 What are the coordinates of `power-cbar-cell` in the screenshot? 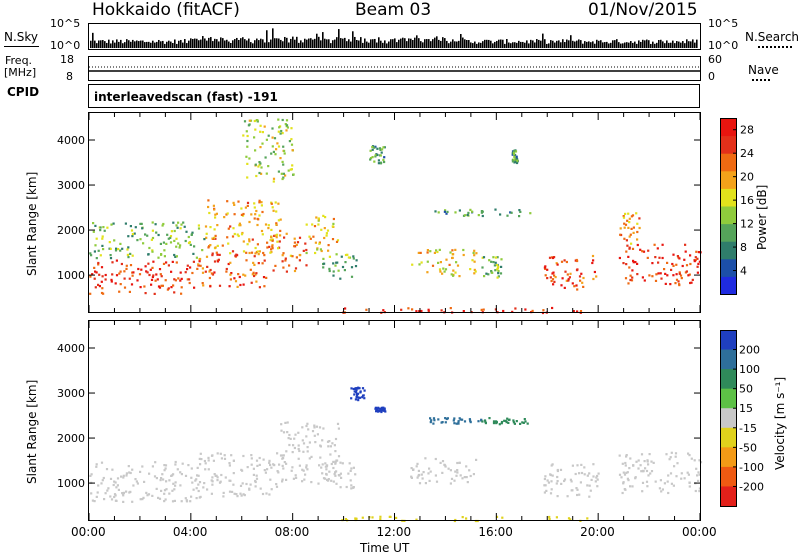 It's located at (728, 127).